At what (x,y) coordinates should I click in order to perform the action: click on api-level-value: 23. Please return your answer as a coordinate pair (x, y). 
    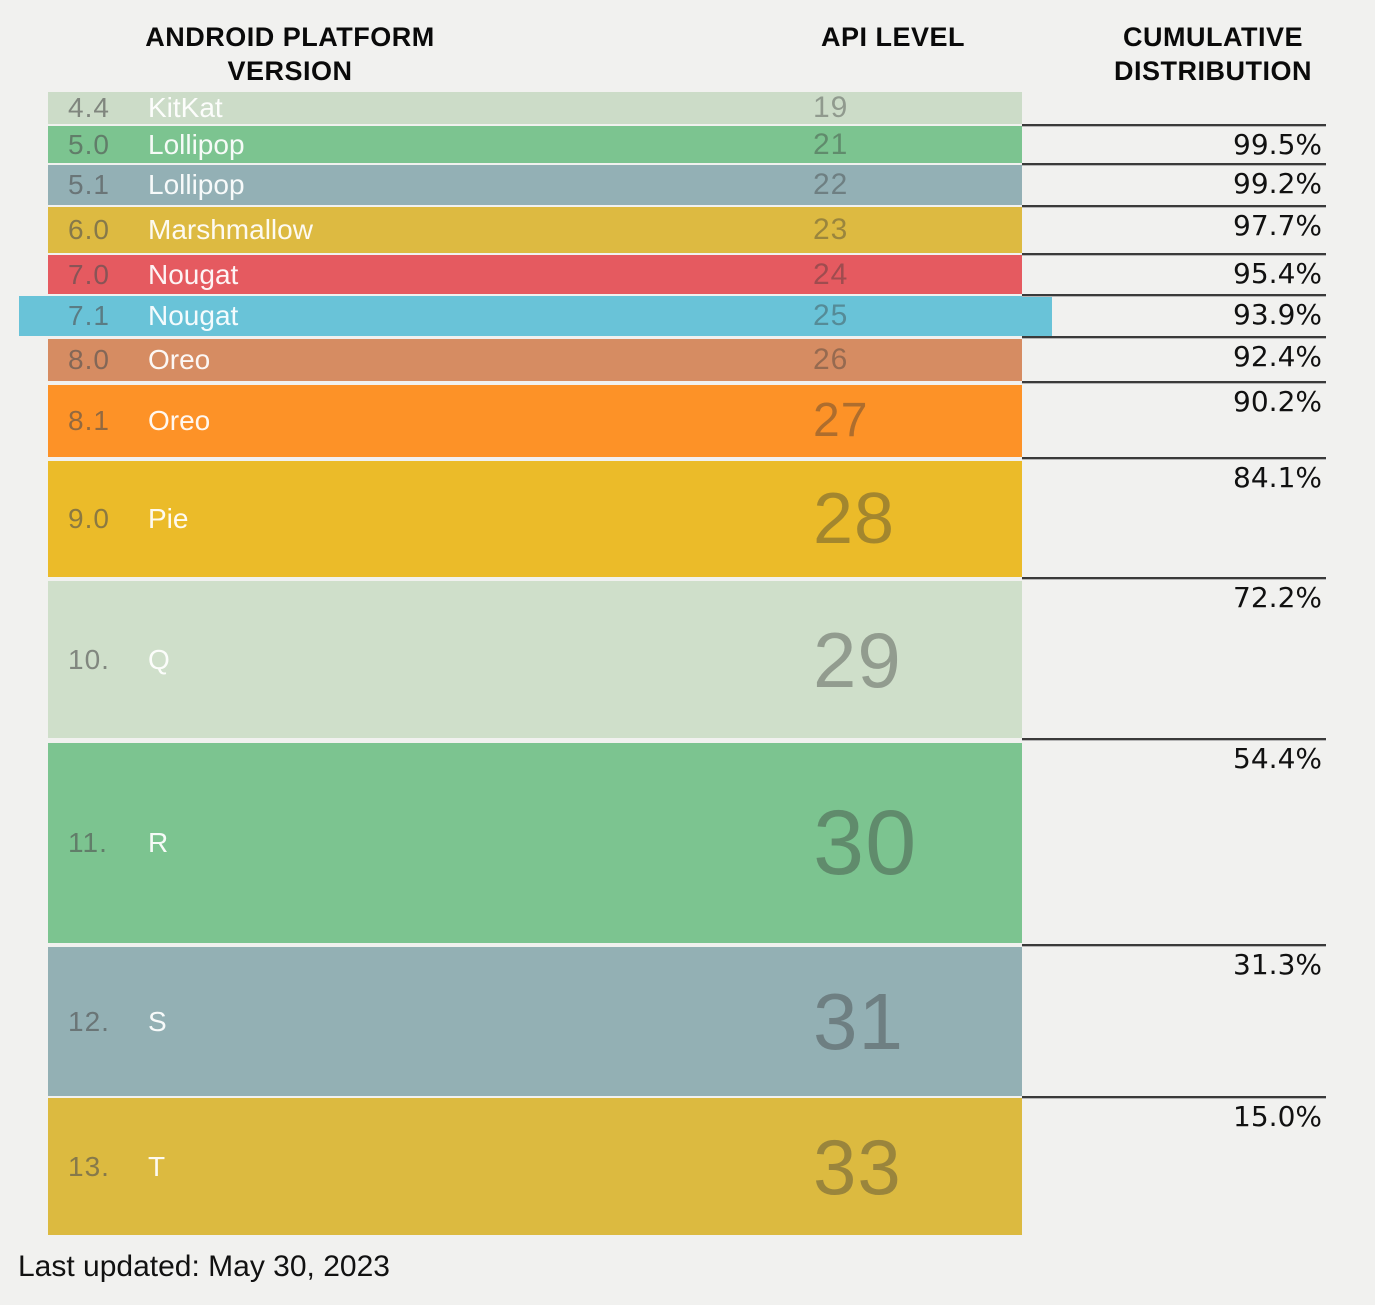
    Looking at the image, I should click on (831, 229).